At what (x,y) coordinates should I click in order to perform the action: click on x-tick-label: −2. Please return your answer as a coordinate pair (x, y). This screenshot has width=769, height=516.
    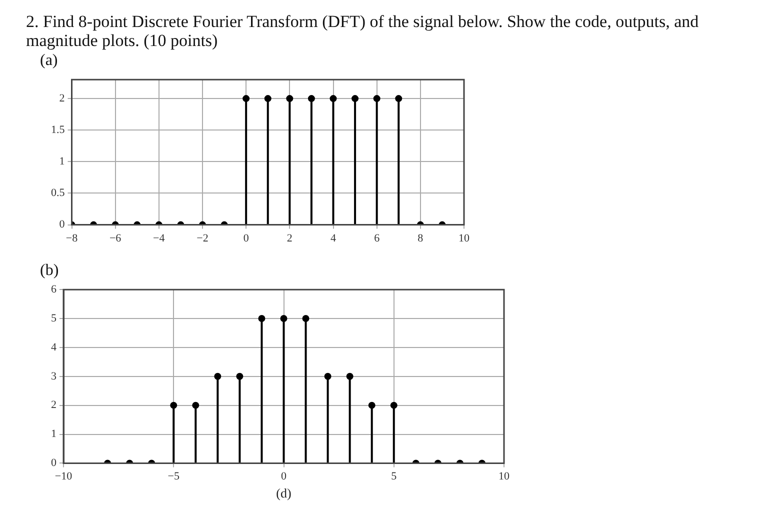
    Looking at the image, I should click on (202, 238).